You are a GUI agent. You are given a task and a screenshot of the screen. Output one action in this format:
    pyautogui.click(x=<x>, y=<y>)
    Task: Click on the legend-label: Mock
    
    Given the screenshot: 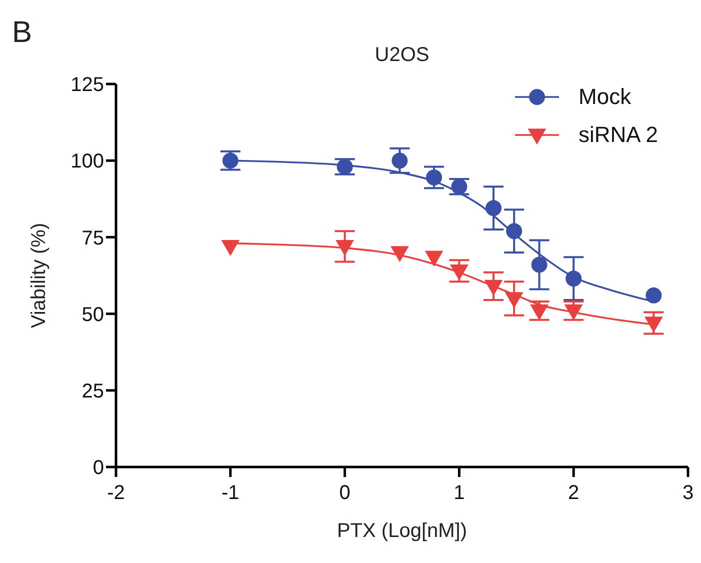 What is the action you would take?
    pyautogui.click(x=605, y=97)
    